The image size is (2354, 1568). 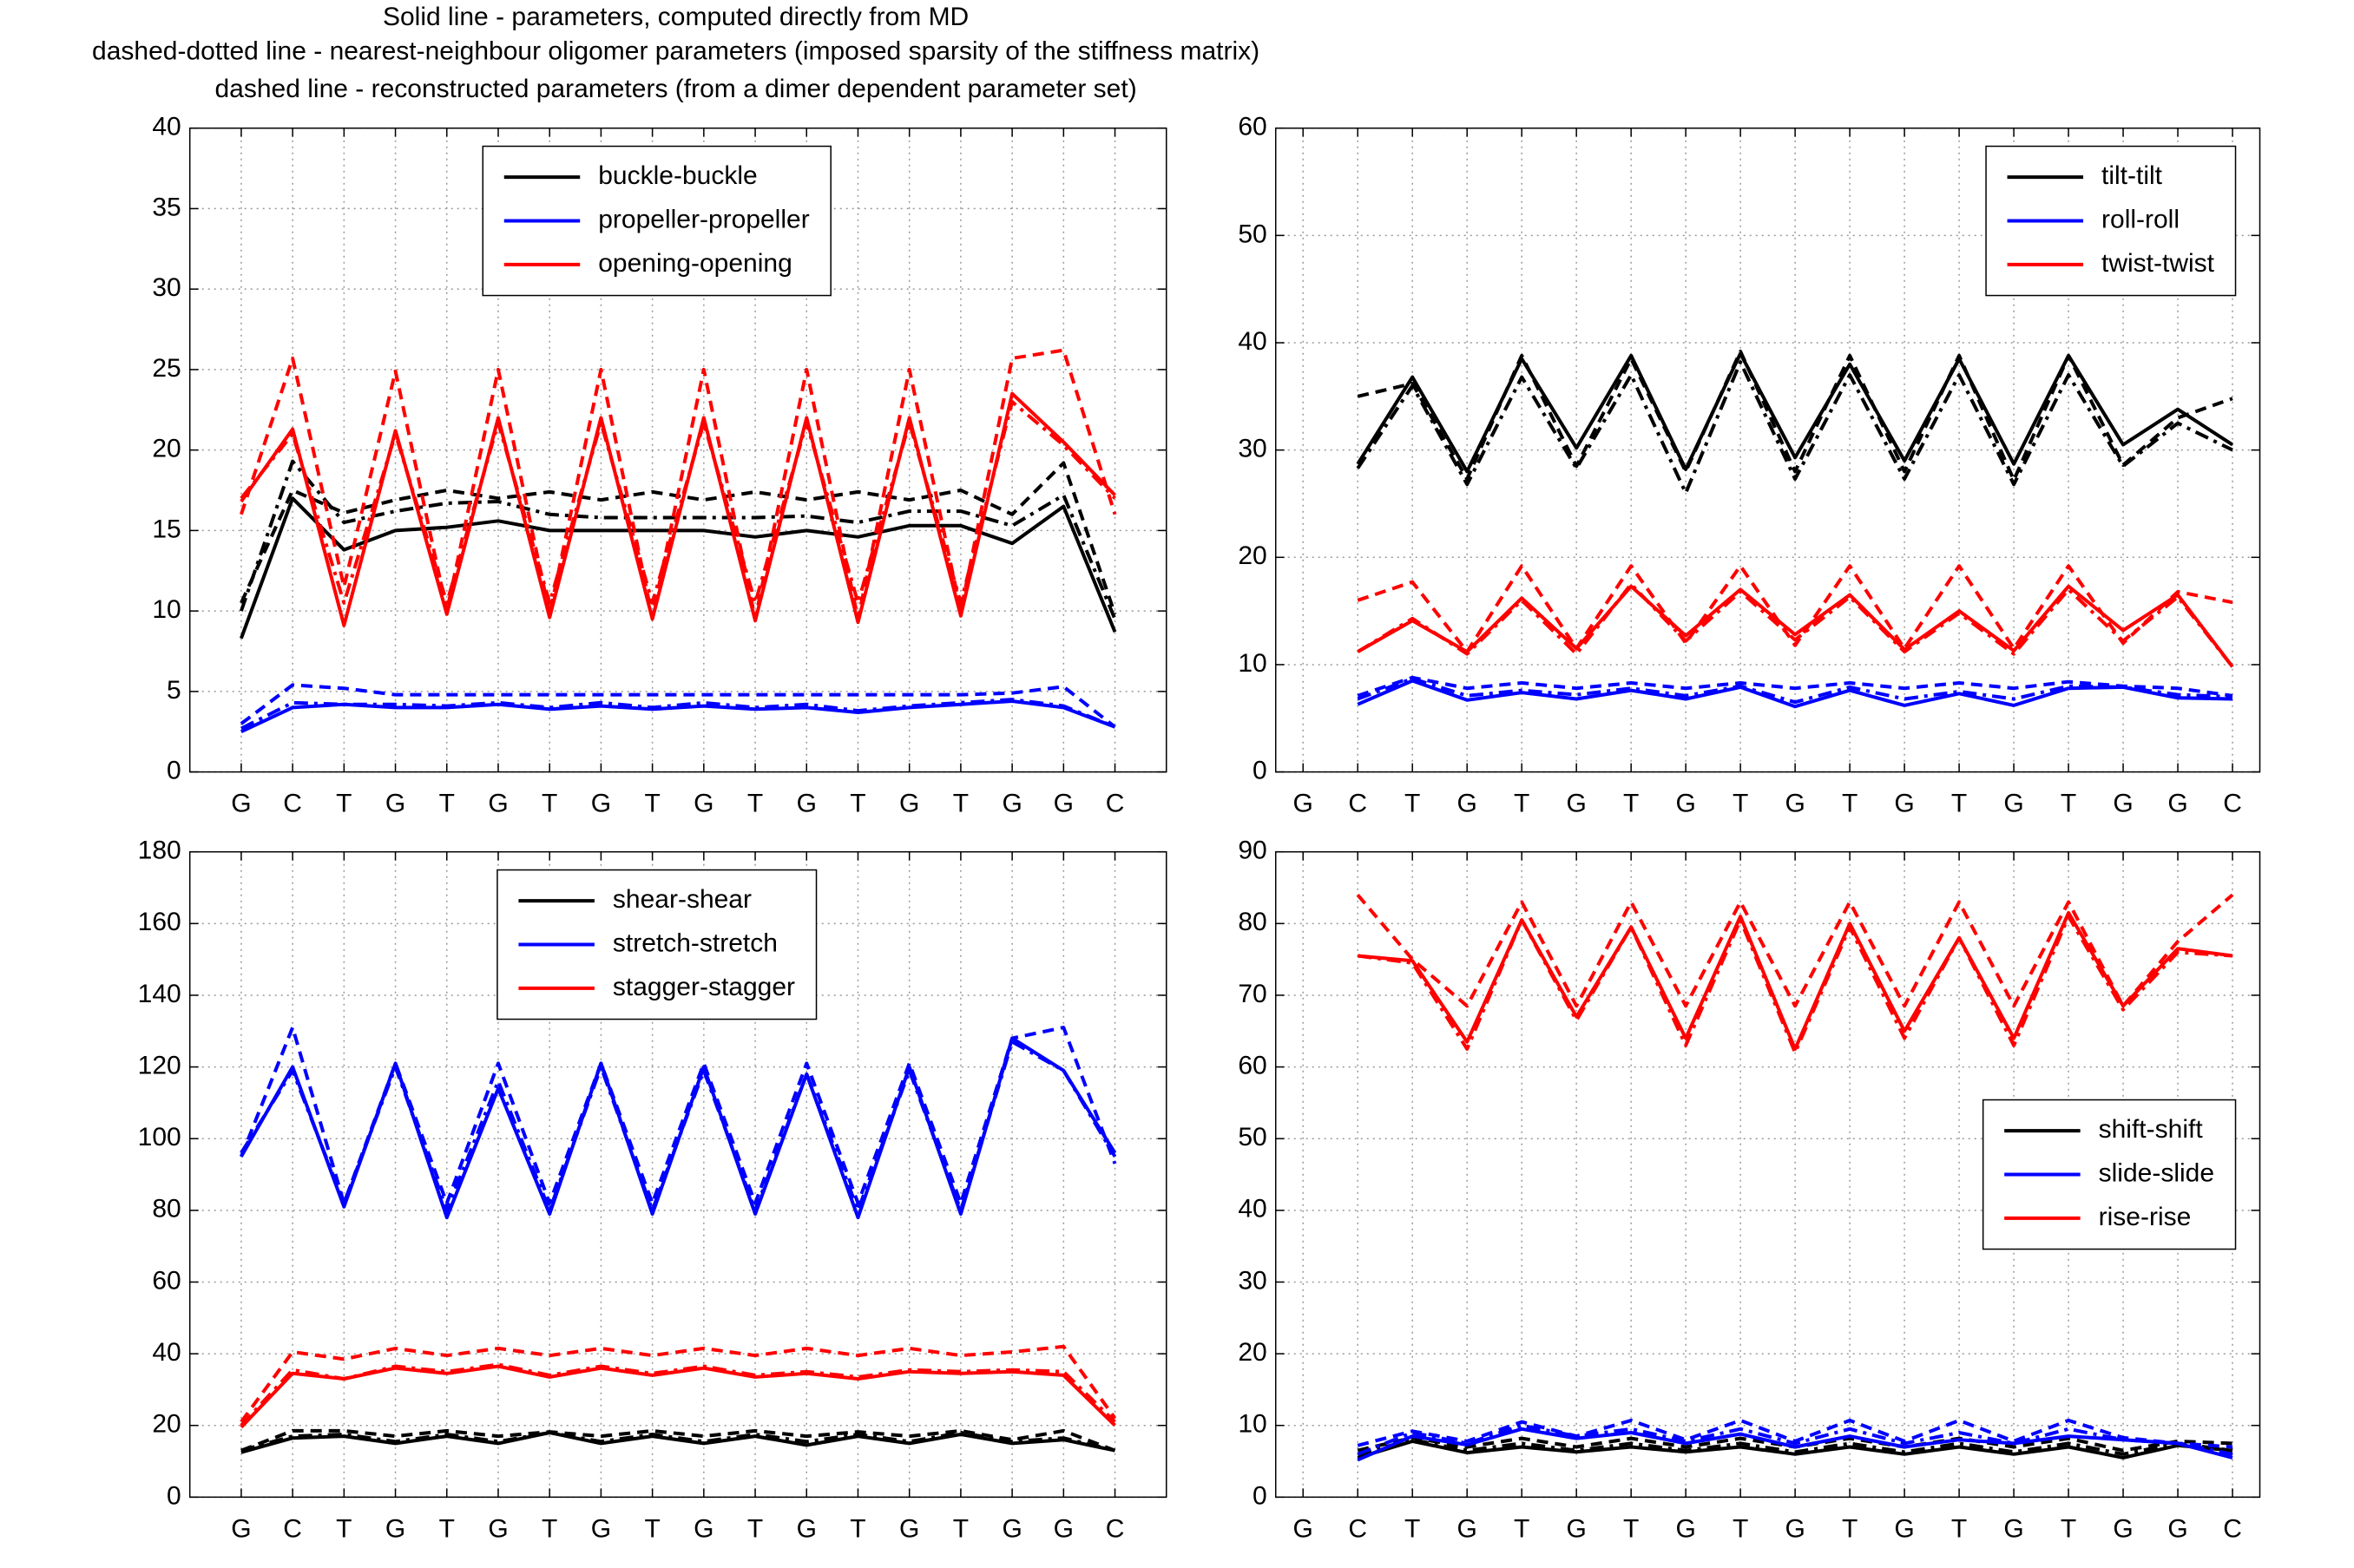 I want to click on y-tick-label: 90, so click(x=1252, y=850).